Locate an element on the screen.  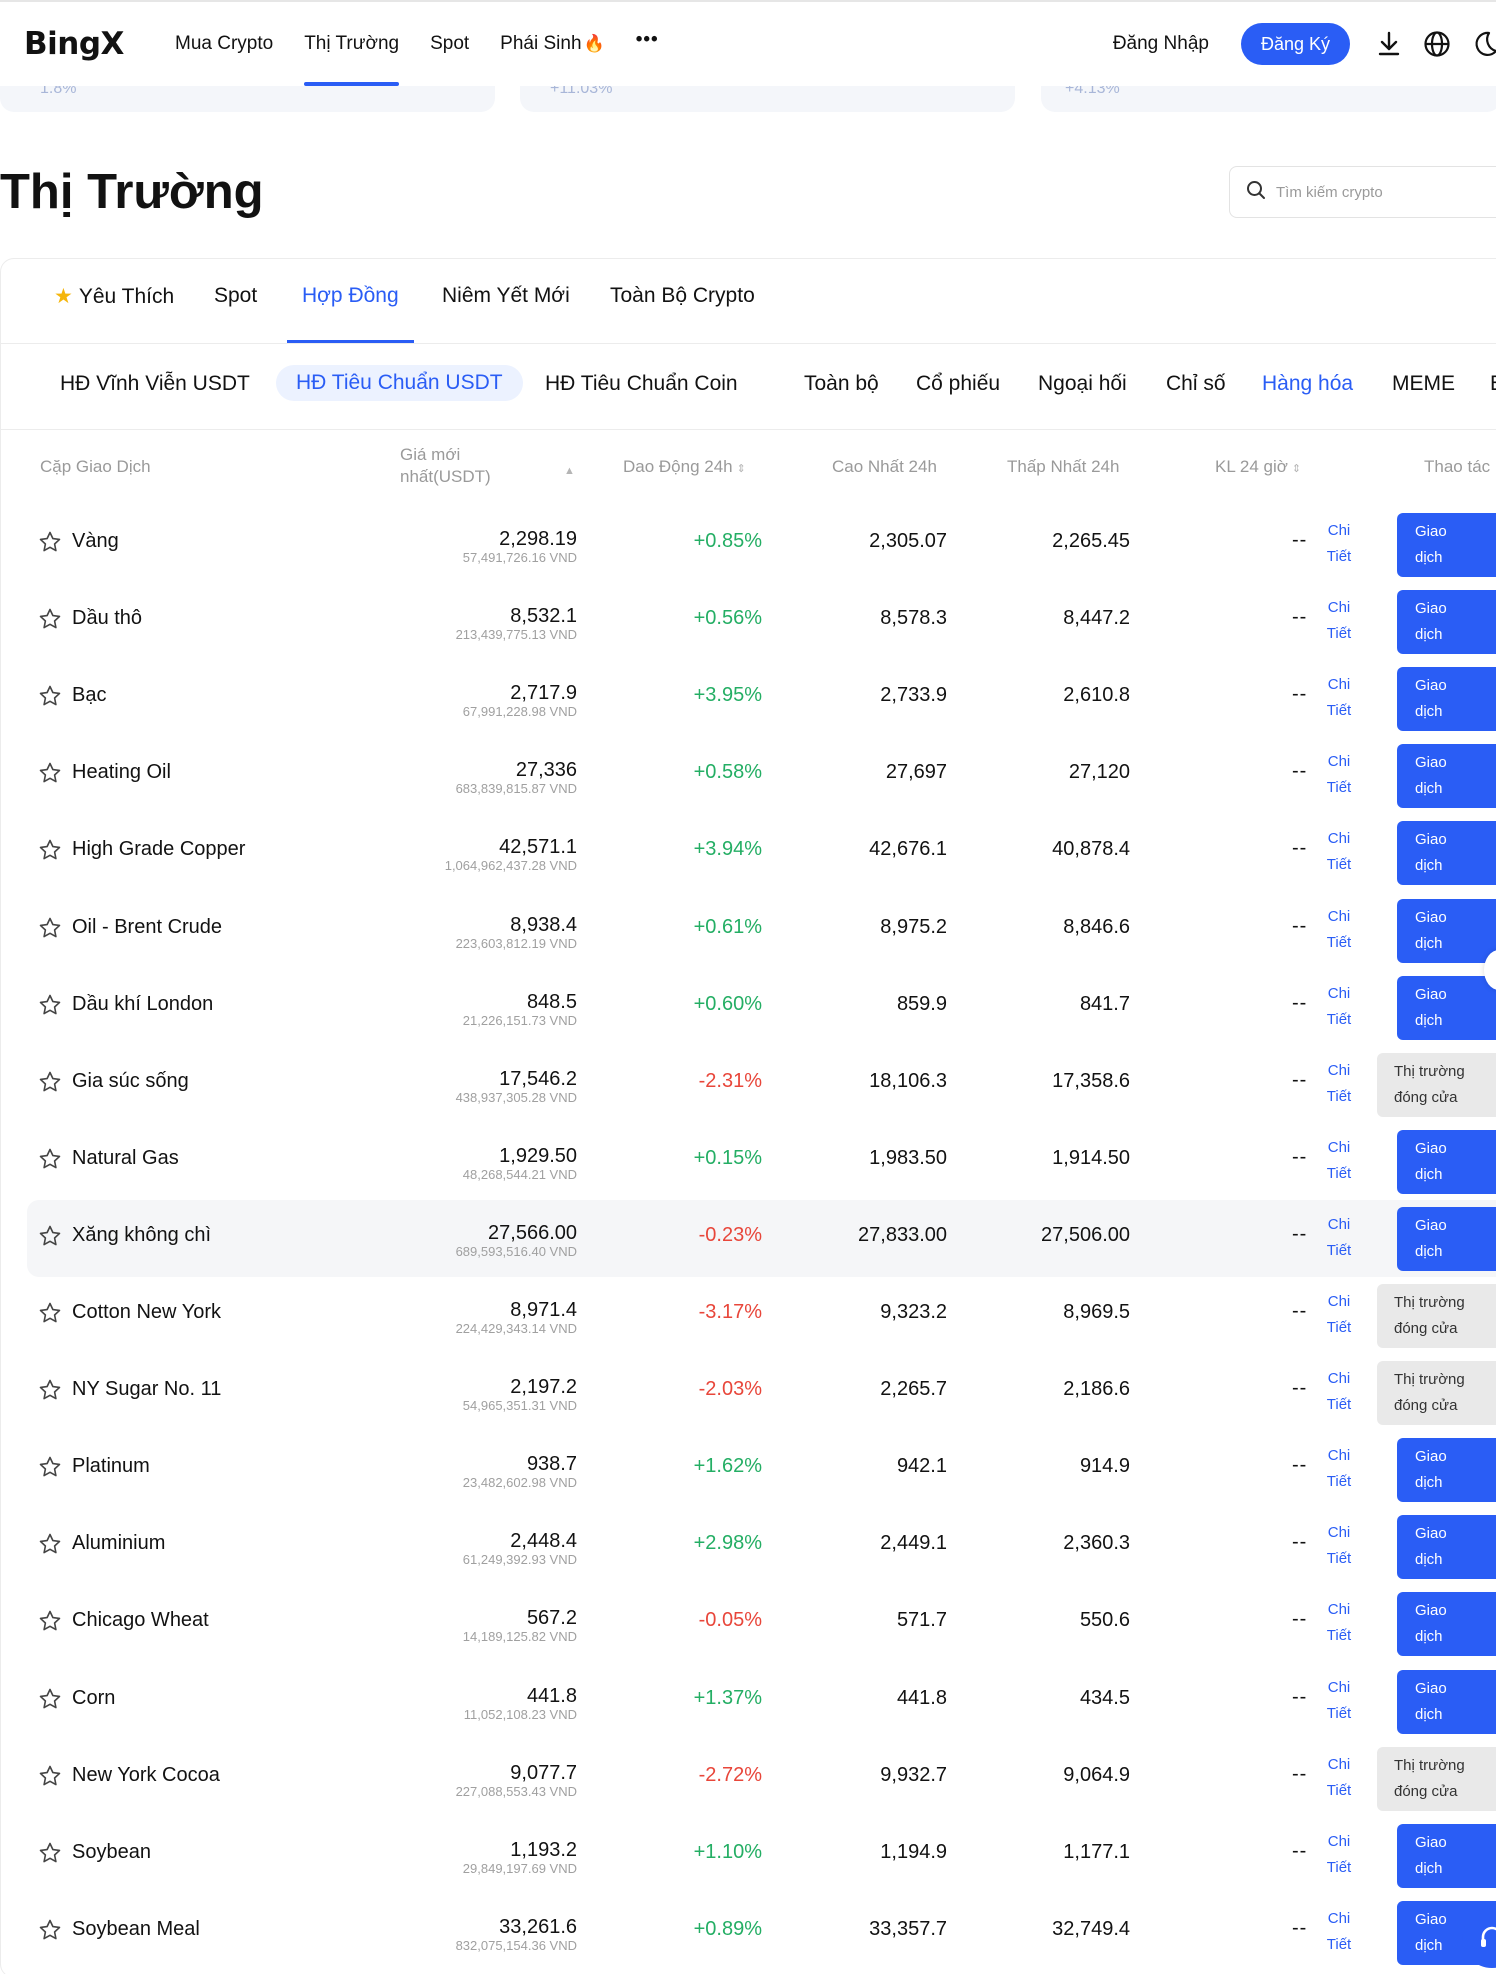
tab-contracts: Hợp Đồng is located at coordinates (350, 295).